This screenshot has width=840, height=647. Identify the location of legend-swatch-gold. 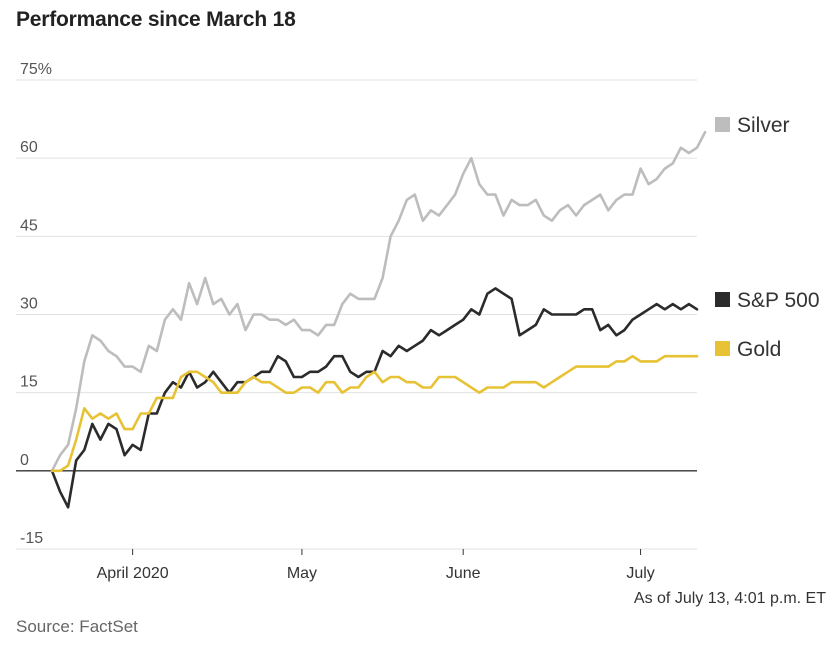
(722, 348).